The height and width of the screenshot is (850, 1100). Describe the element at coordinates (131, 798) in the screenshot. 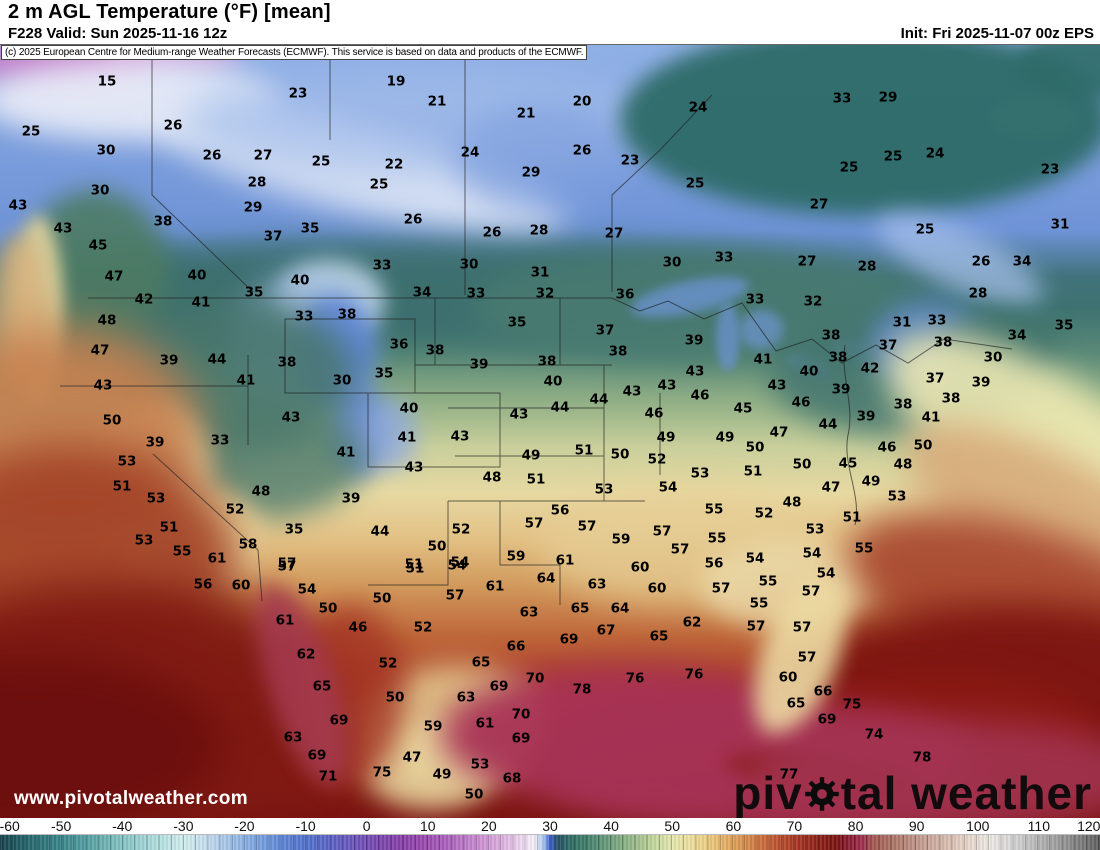

I see `watermark-url: www.pivotalweather.com` at that location.